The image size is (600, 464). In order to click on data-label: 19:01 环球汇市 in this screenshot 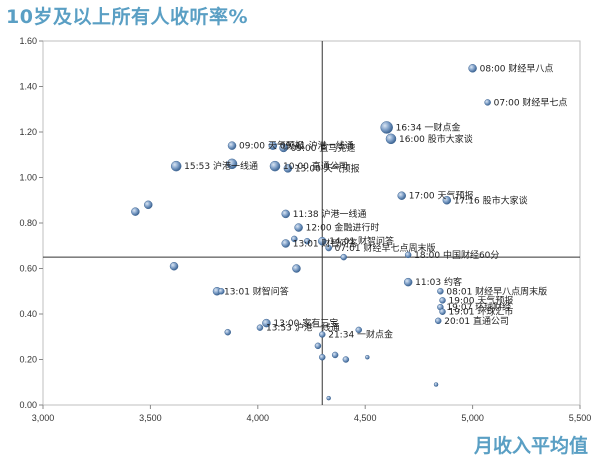, I will do `click(481, 312)`.